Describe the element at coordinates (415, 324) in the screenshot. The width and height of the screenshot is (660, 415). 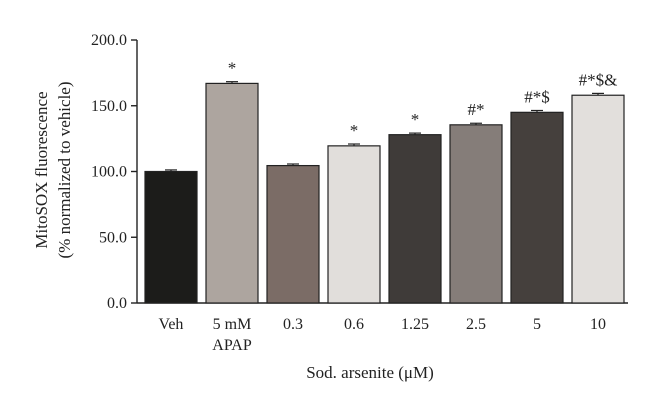
I see `x-tick-label: 1.25` at that location.